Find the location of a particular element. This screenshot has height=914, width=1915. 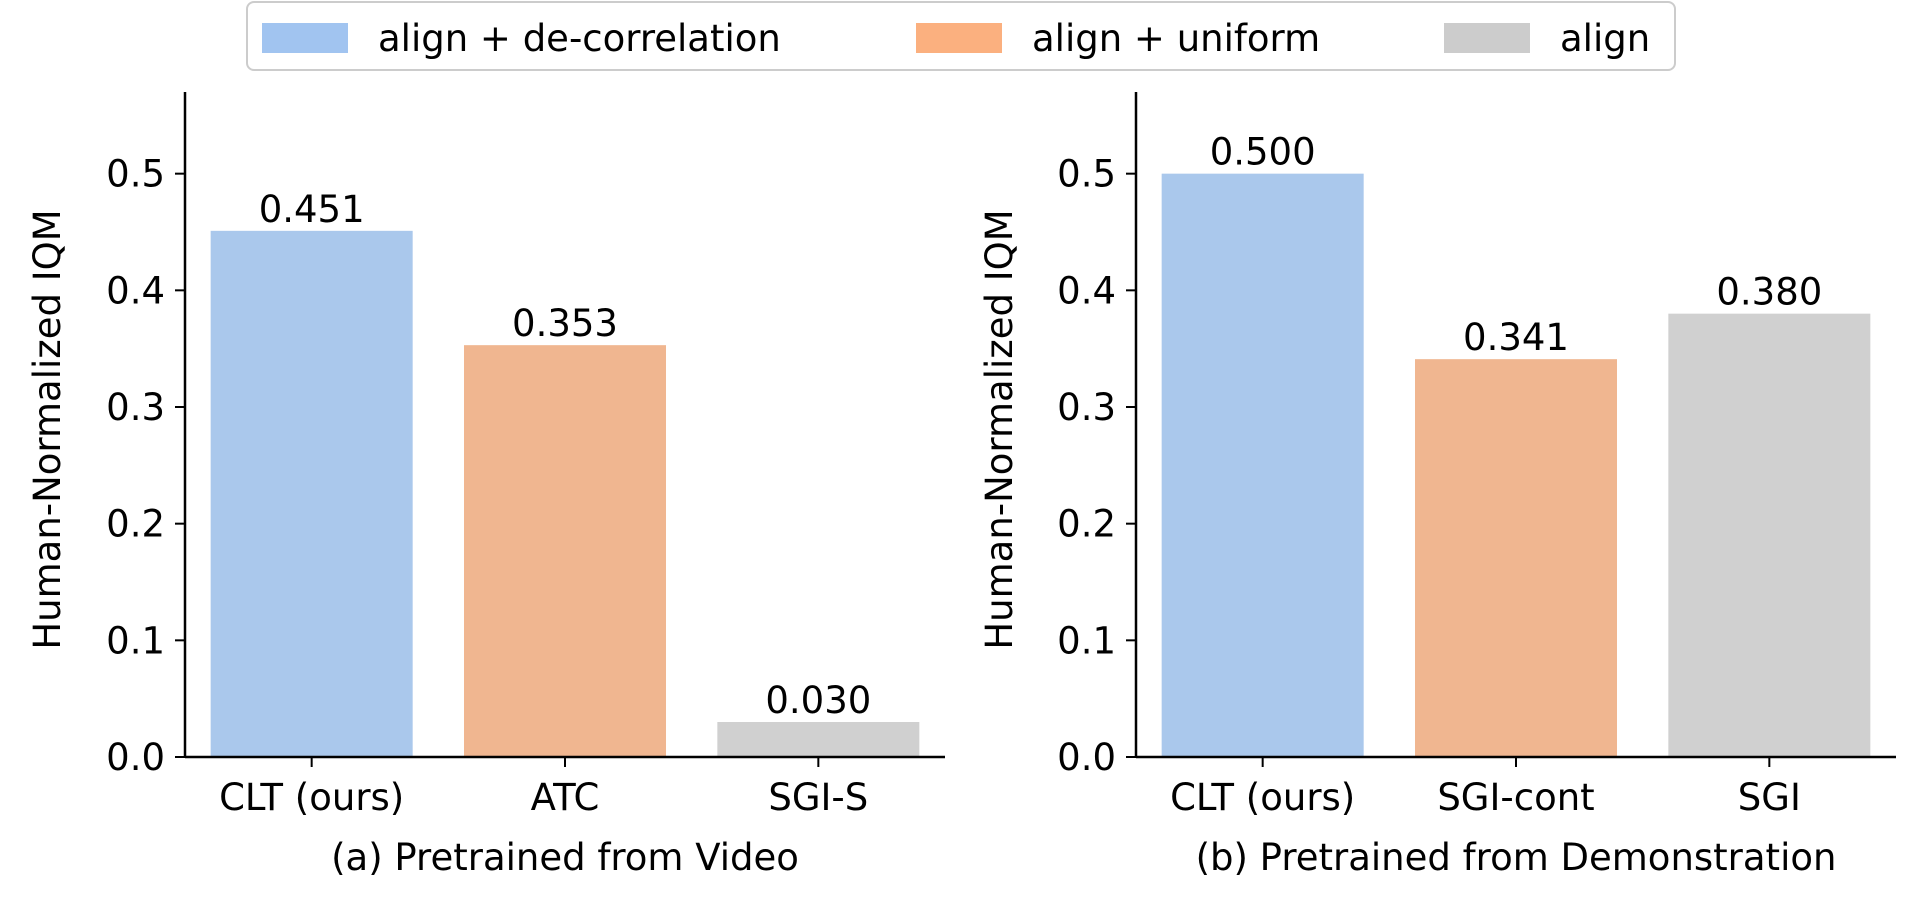

x-tick-label: ATC is located at coordinates (565, 797).